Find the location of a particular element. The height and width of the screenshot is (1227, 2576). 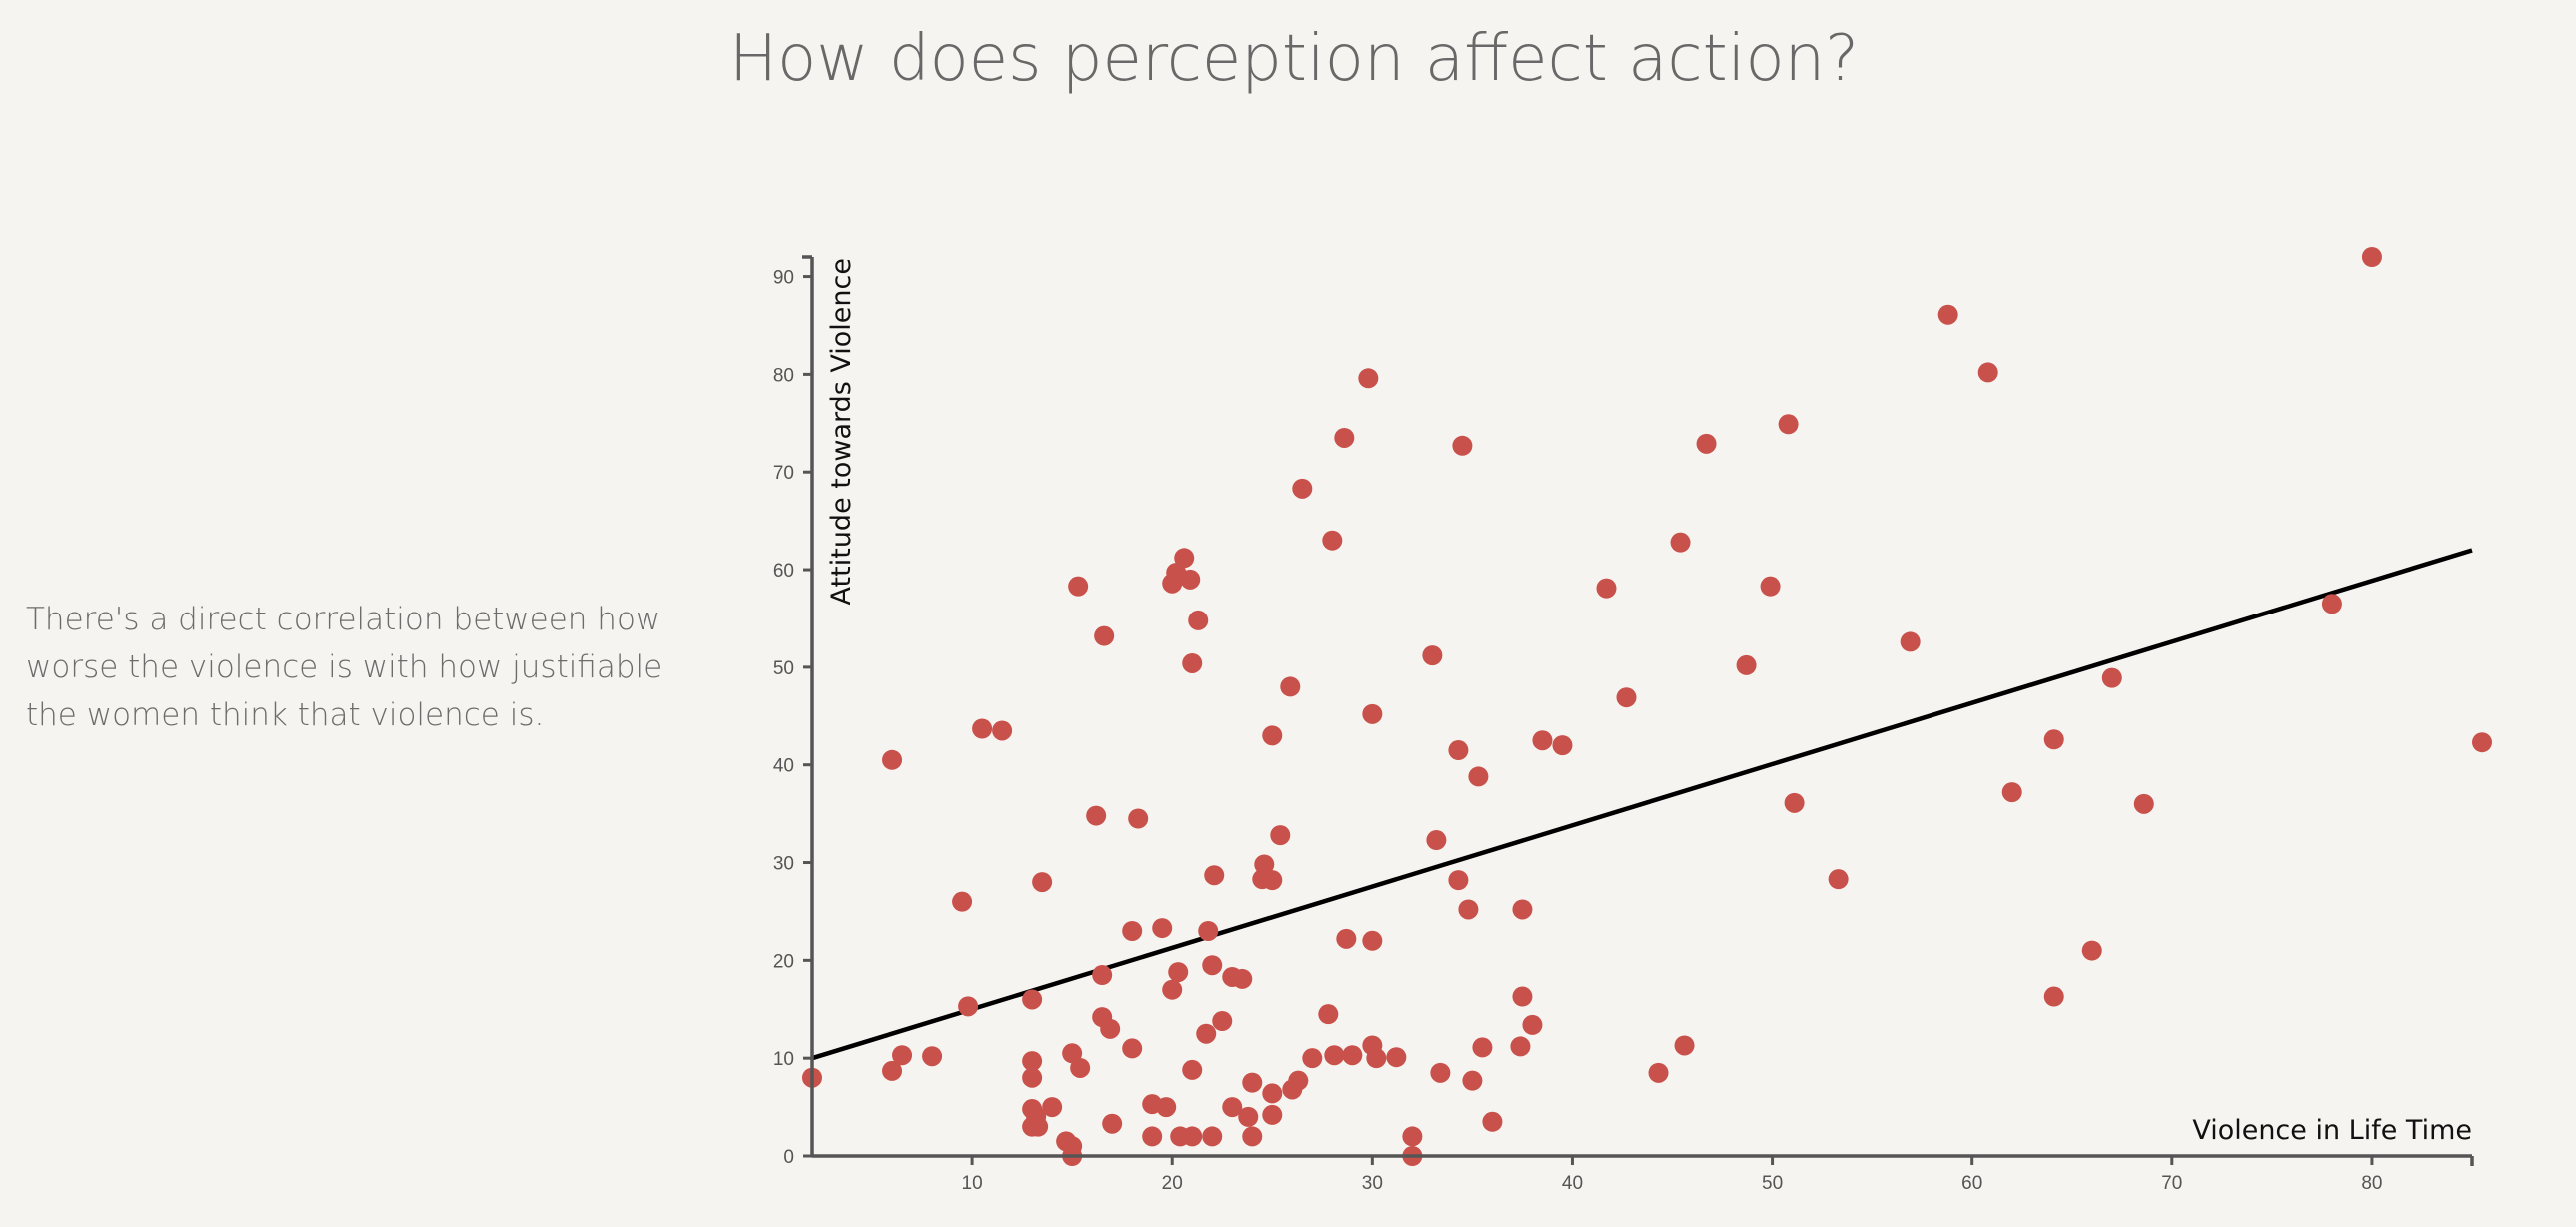

x-axis-title: Violence in Life Time is located at coordinates (2332, 1130).